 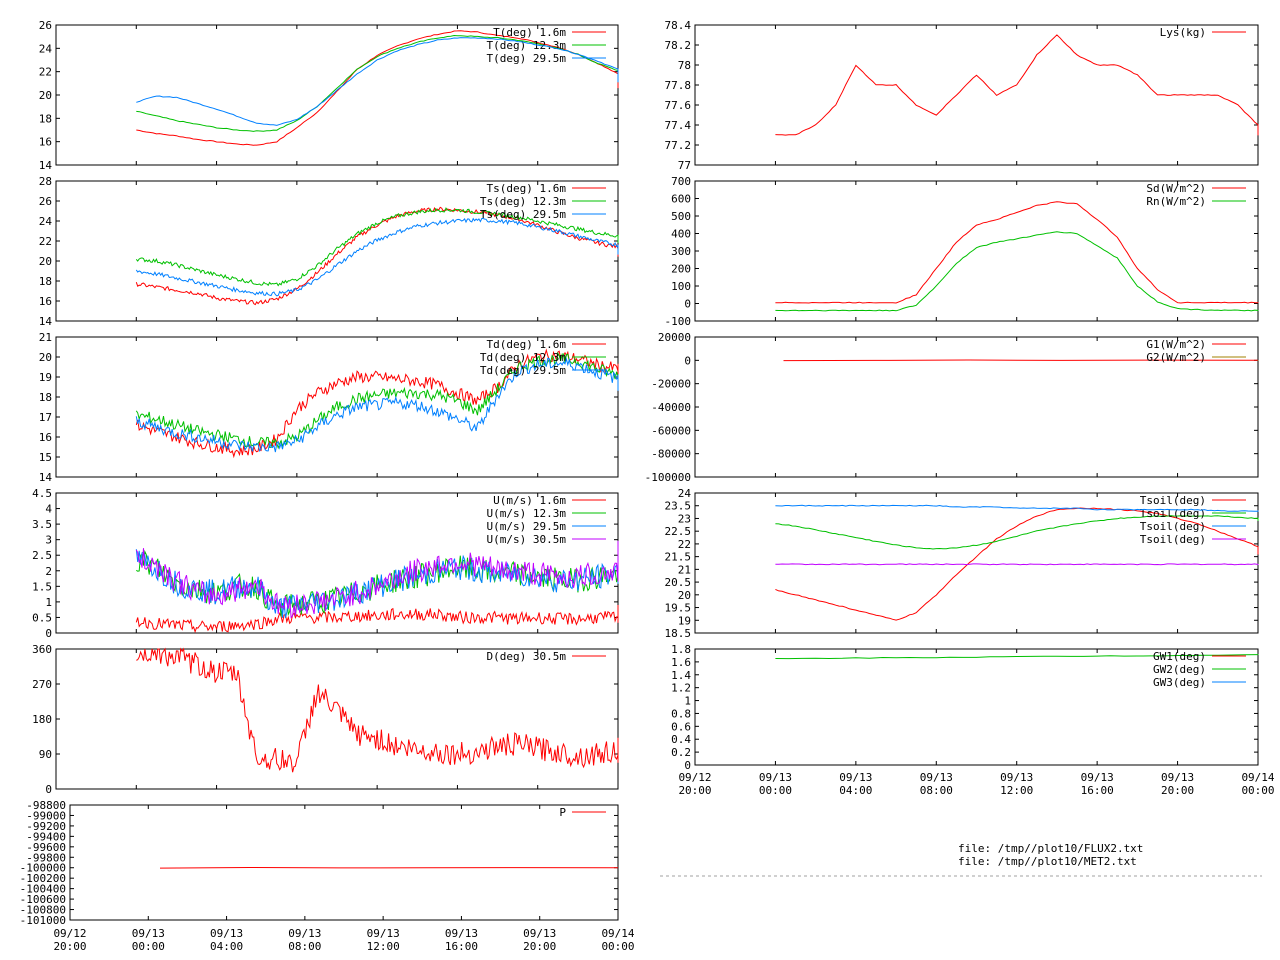 I want to click on ytick-label: 18, so click(x=45, y=397).